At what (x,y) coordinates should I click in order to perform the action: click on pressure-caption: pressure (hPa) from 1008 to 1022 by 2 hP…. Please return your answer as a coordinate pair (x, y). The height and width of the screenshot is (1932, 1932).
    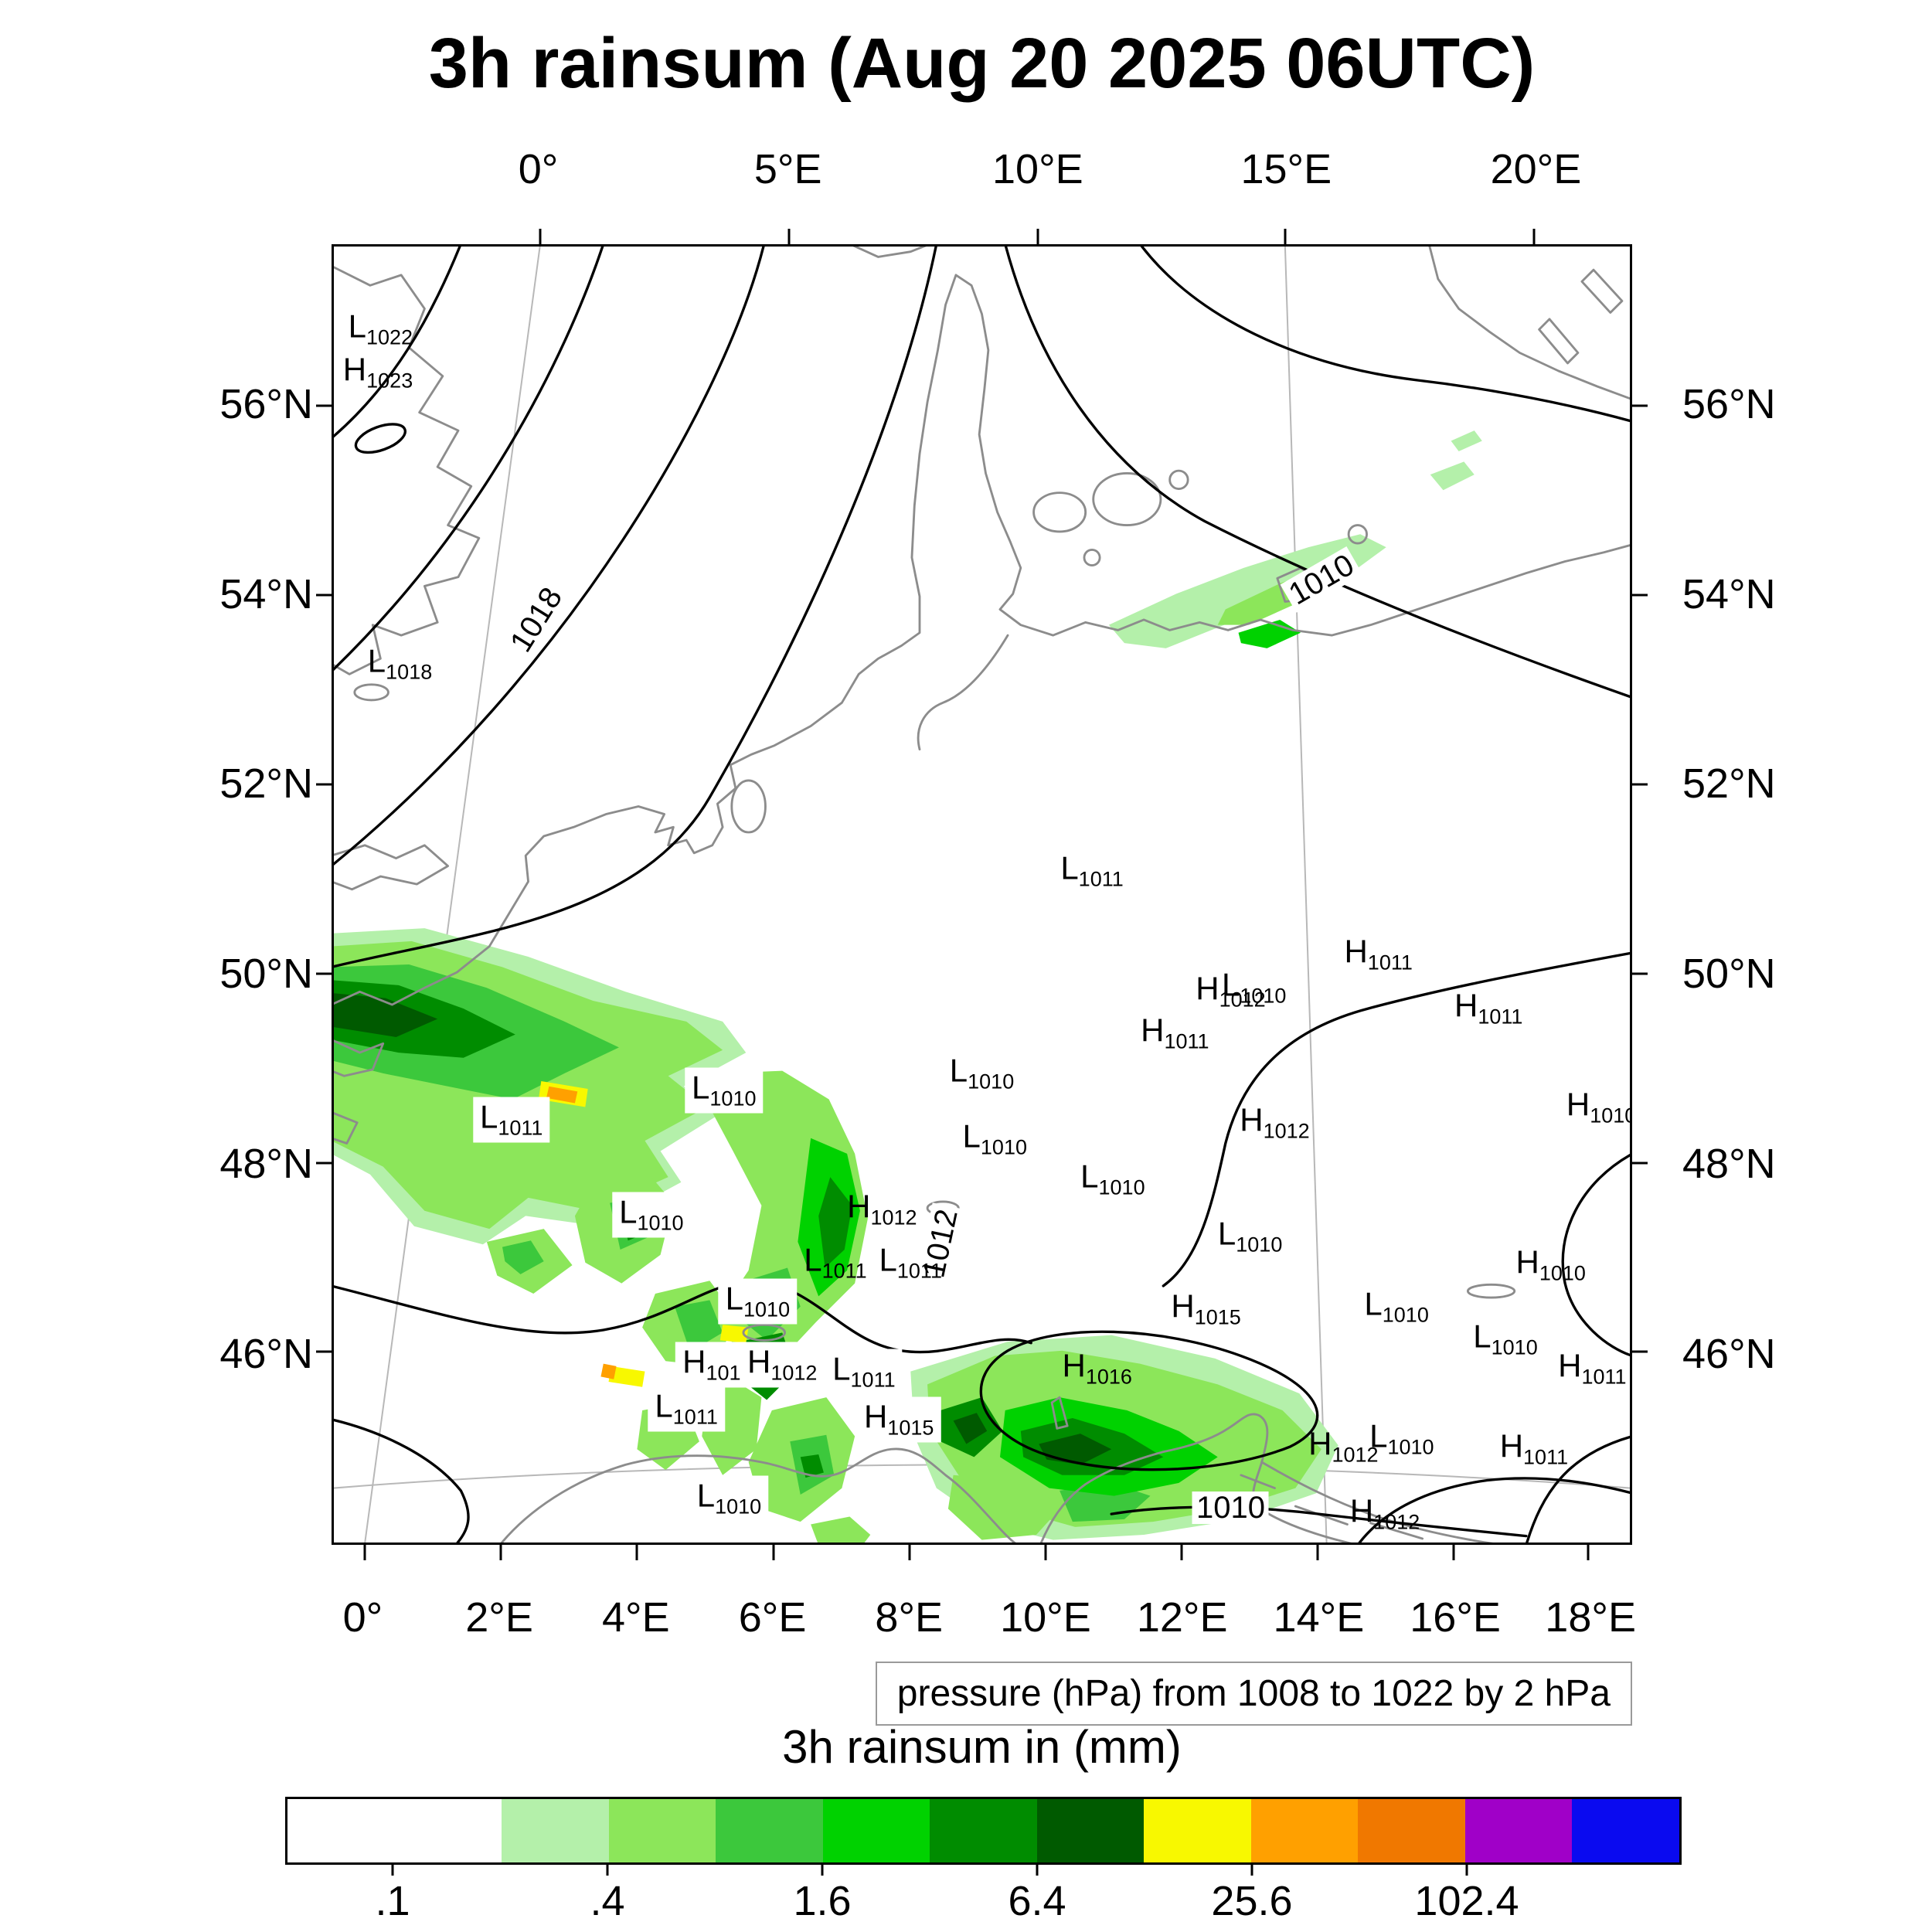
    Looking at the image, I should click on (1254, 1694).